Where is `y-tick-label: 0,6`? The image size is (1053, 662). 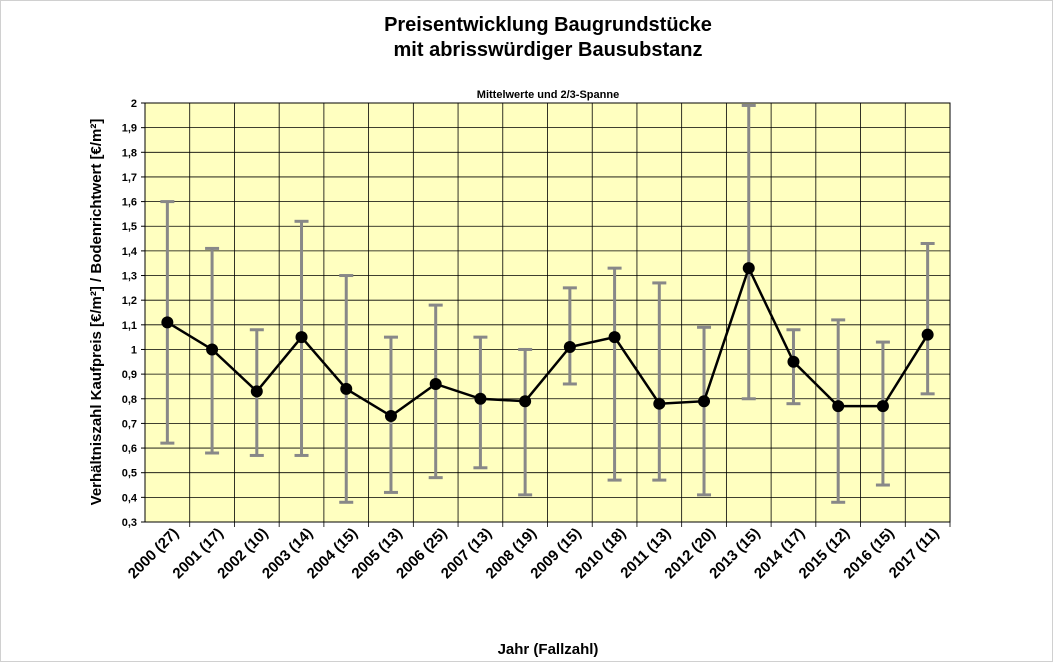 y-tick-label: 0,6 is located at coordinates (129, 449).